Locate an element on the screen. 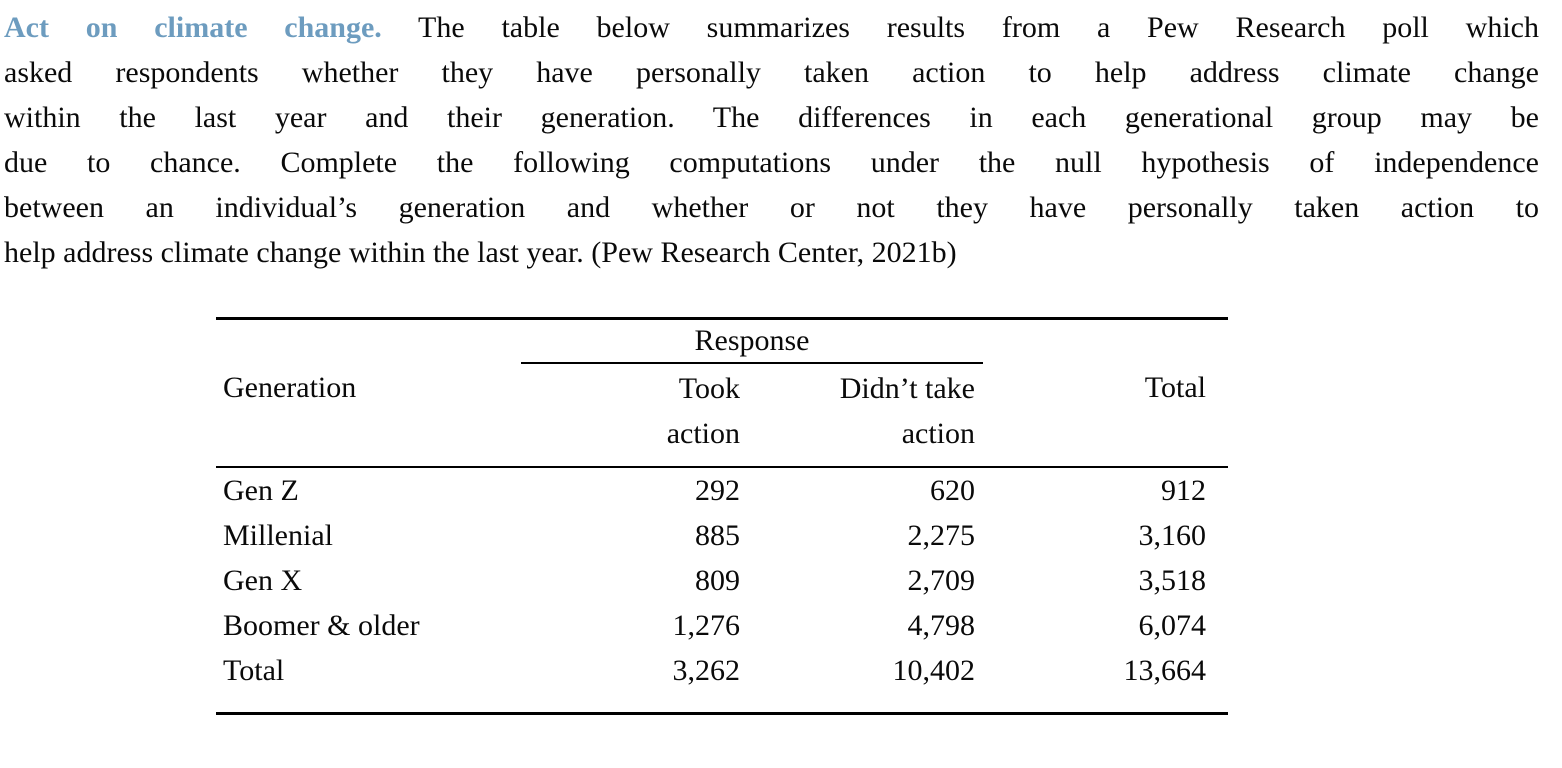 This screenshot has width=1562, height=768. cell-took-action: 809 is located at coordinates (717, 580).